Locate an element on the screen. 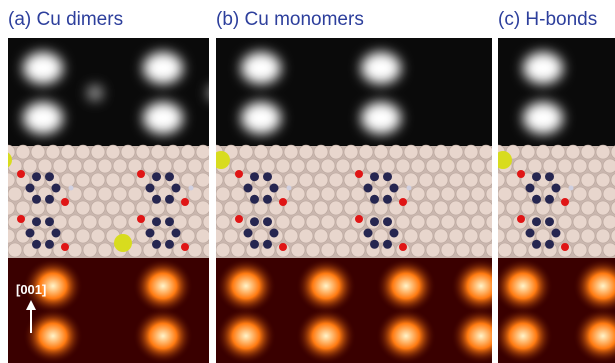 The image size is (615, 363). panel-b-title: (b) Cu monomers is located at coordinates (290, 19).